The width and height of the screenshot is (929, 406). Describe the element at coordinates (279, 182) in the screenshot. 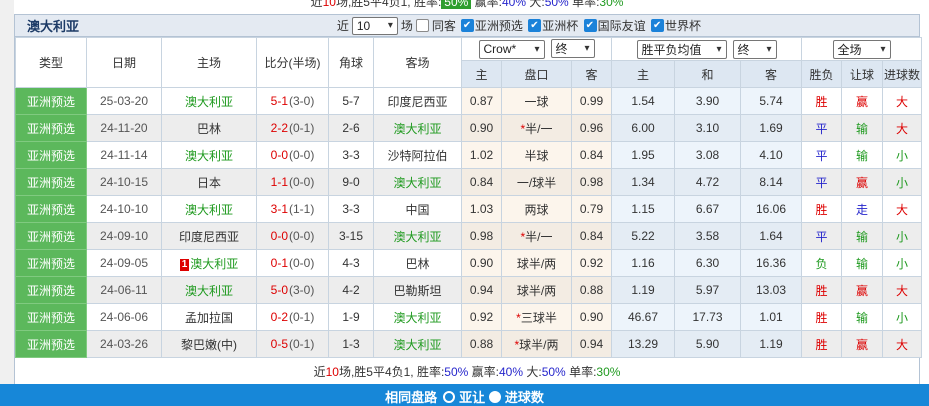

I see `full-score: 1-1` at that location.